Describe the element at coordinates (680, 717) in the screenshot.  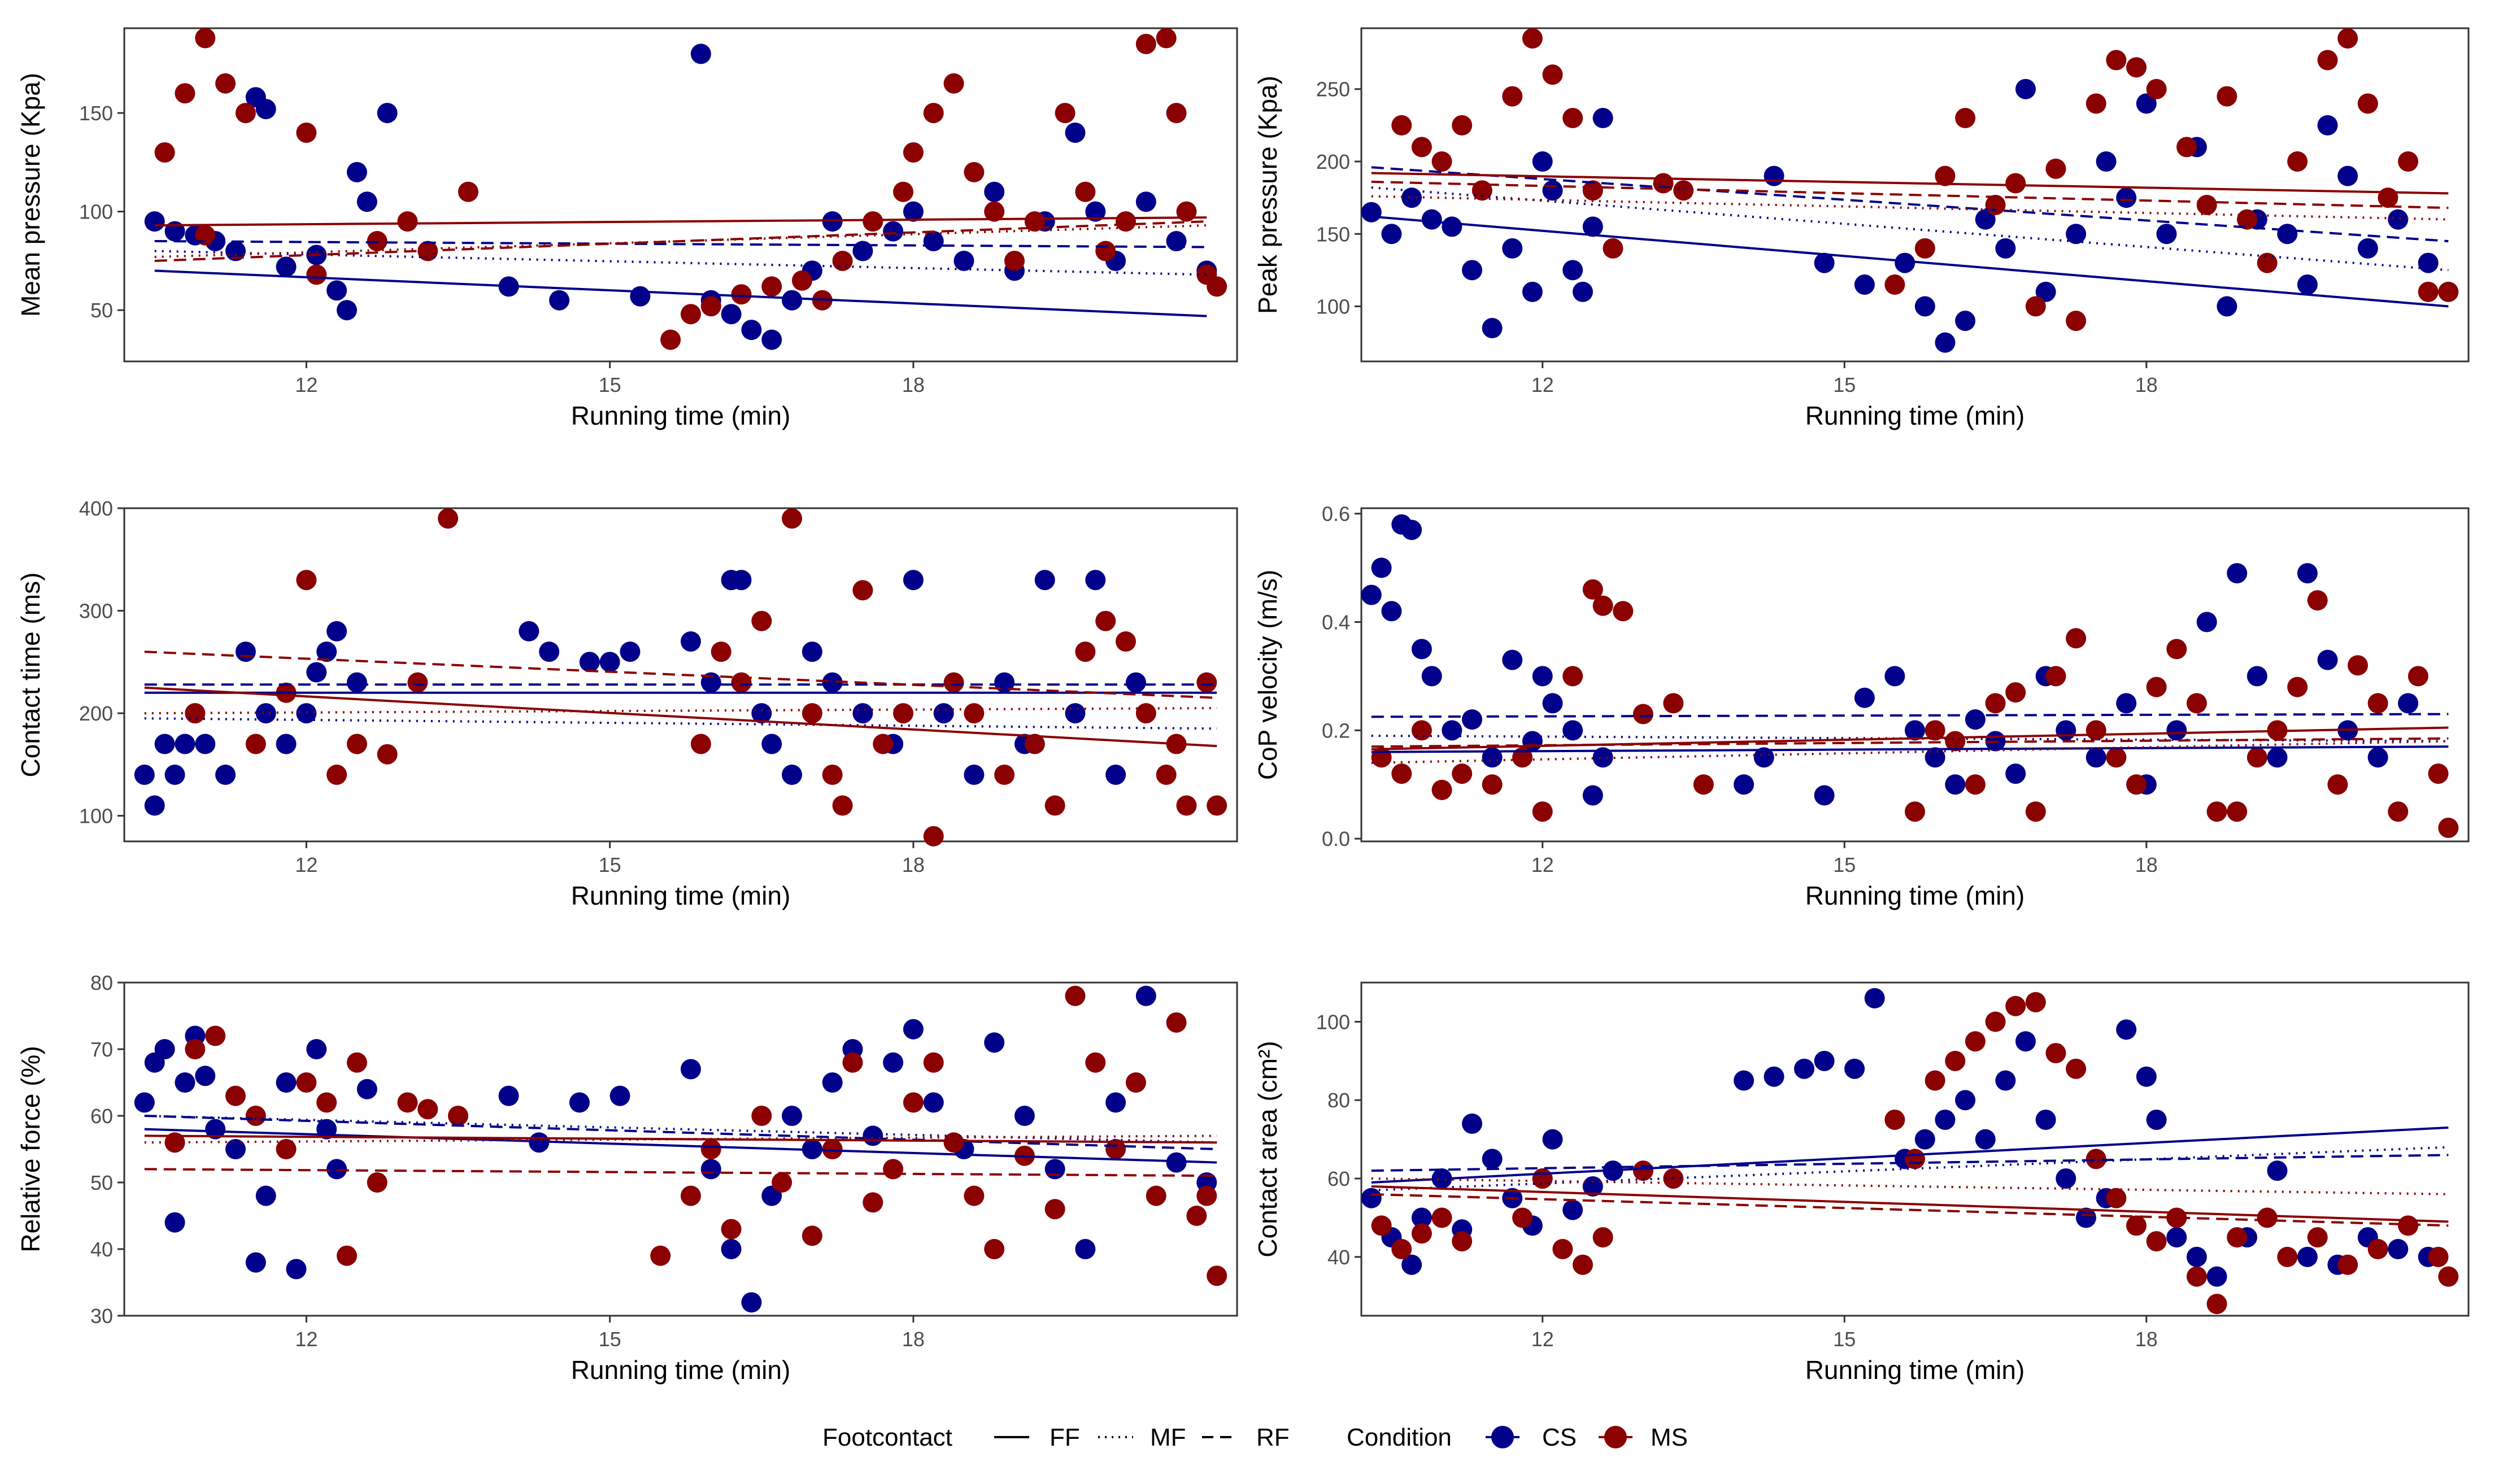
I see `trendline-ms-ff` at that location.